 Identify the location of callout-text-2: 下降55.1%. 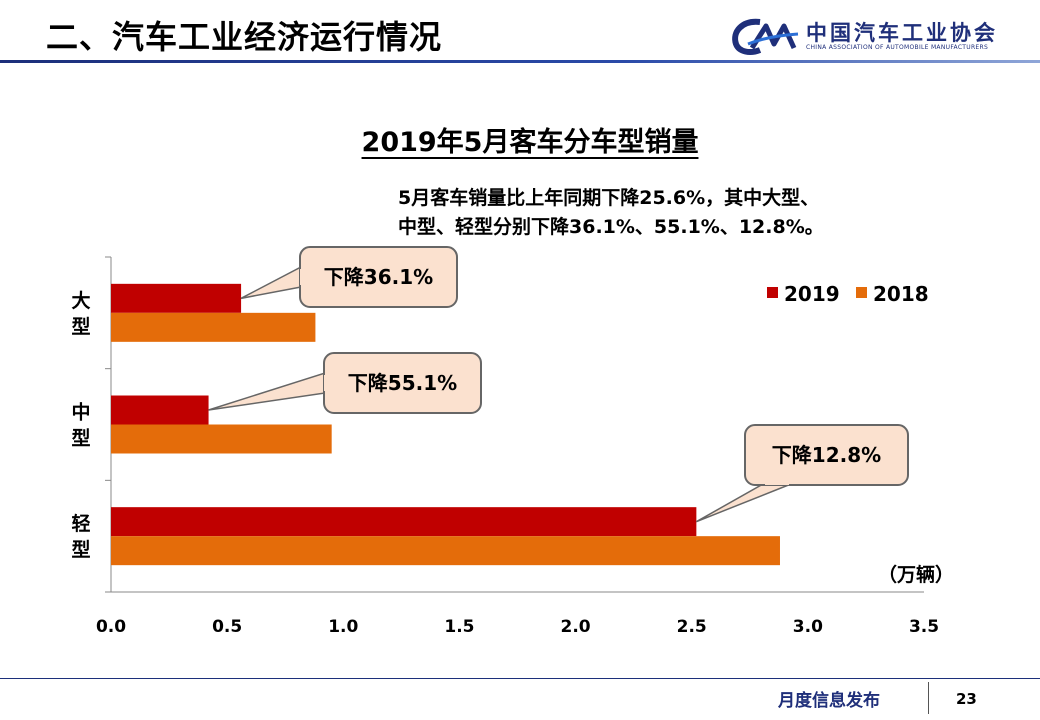
(402, 383).